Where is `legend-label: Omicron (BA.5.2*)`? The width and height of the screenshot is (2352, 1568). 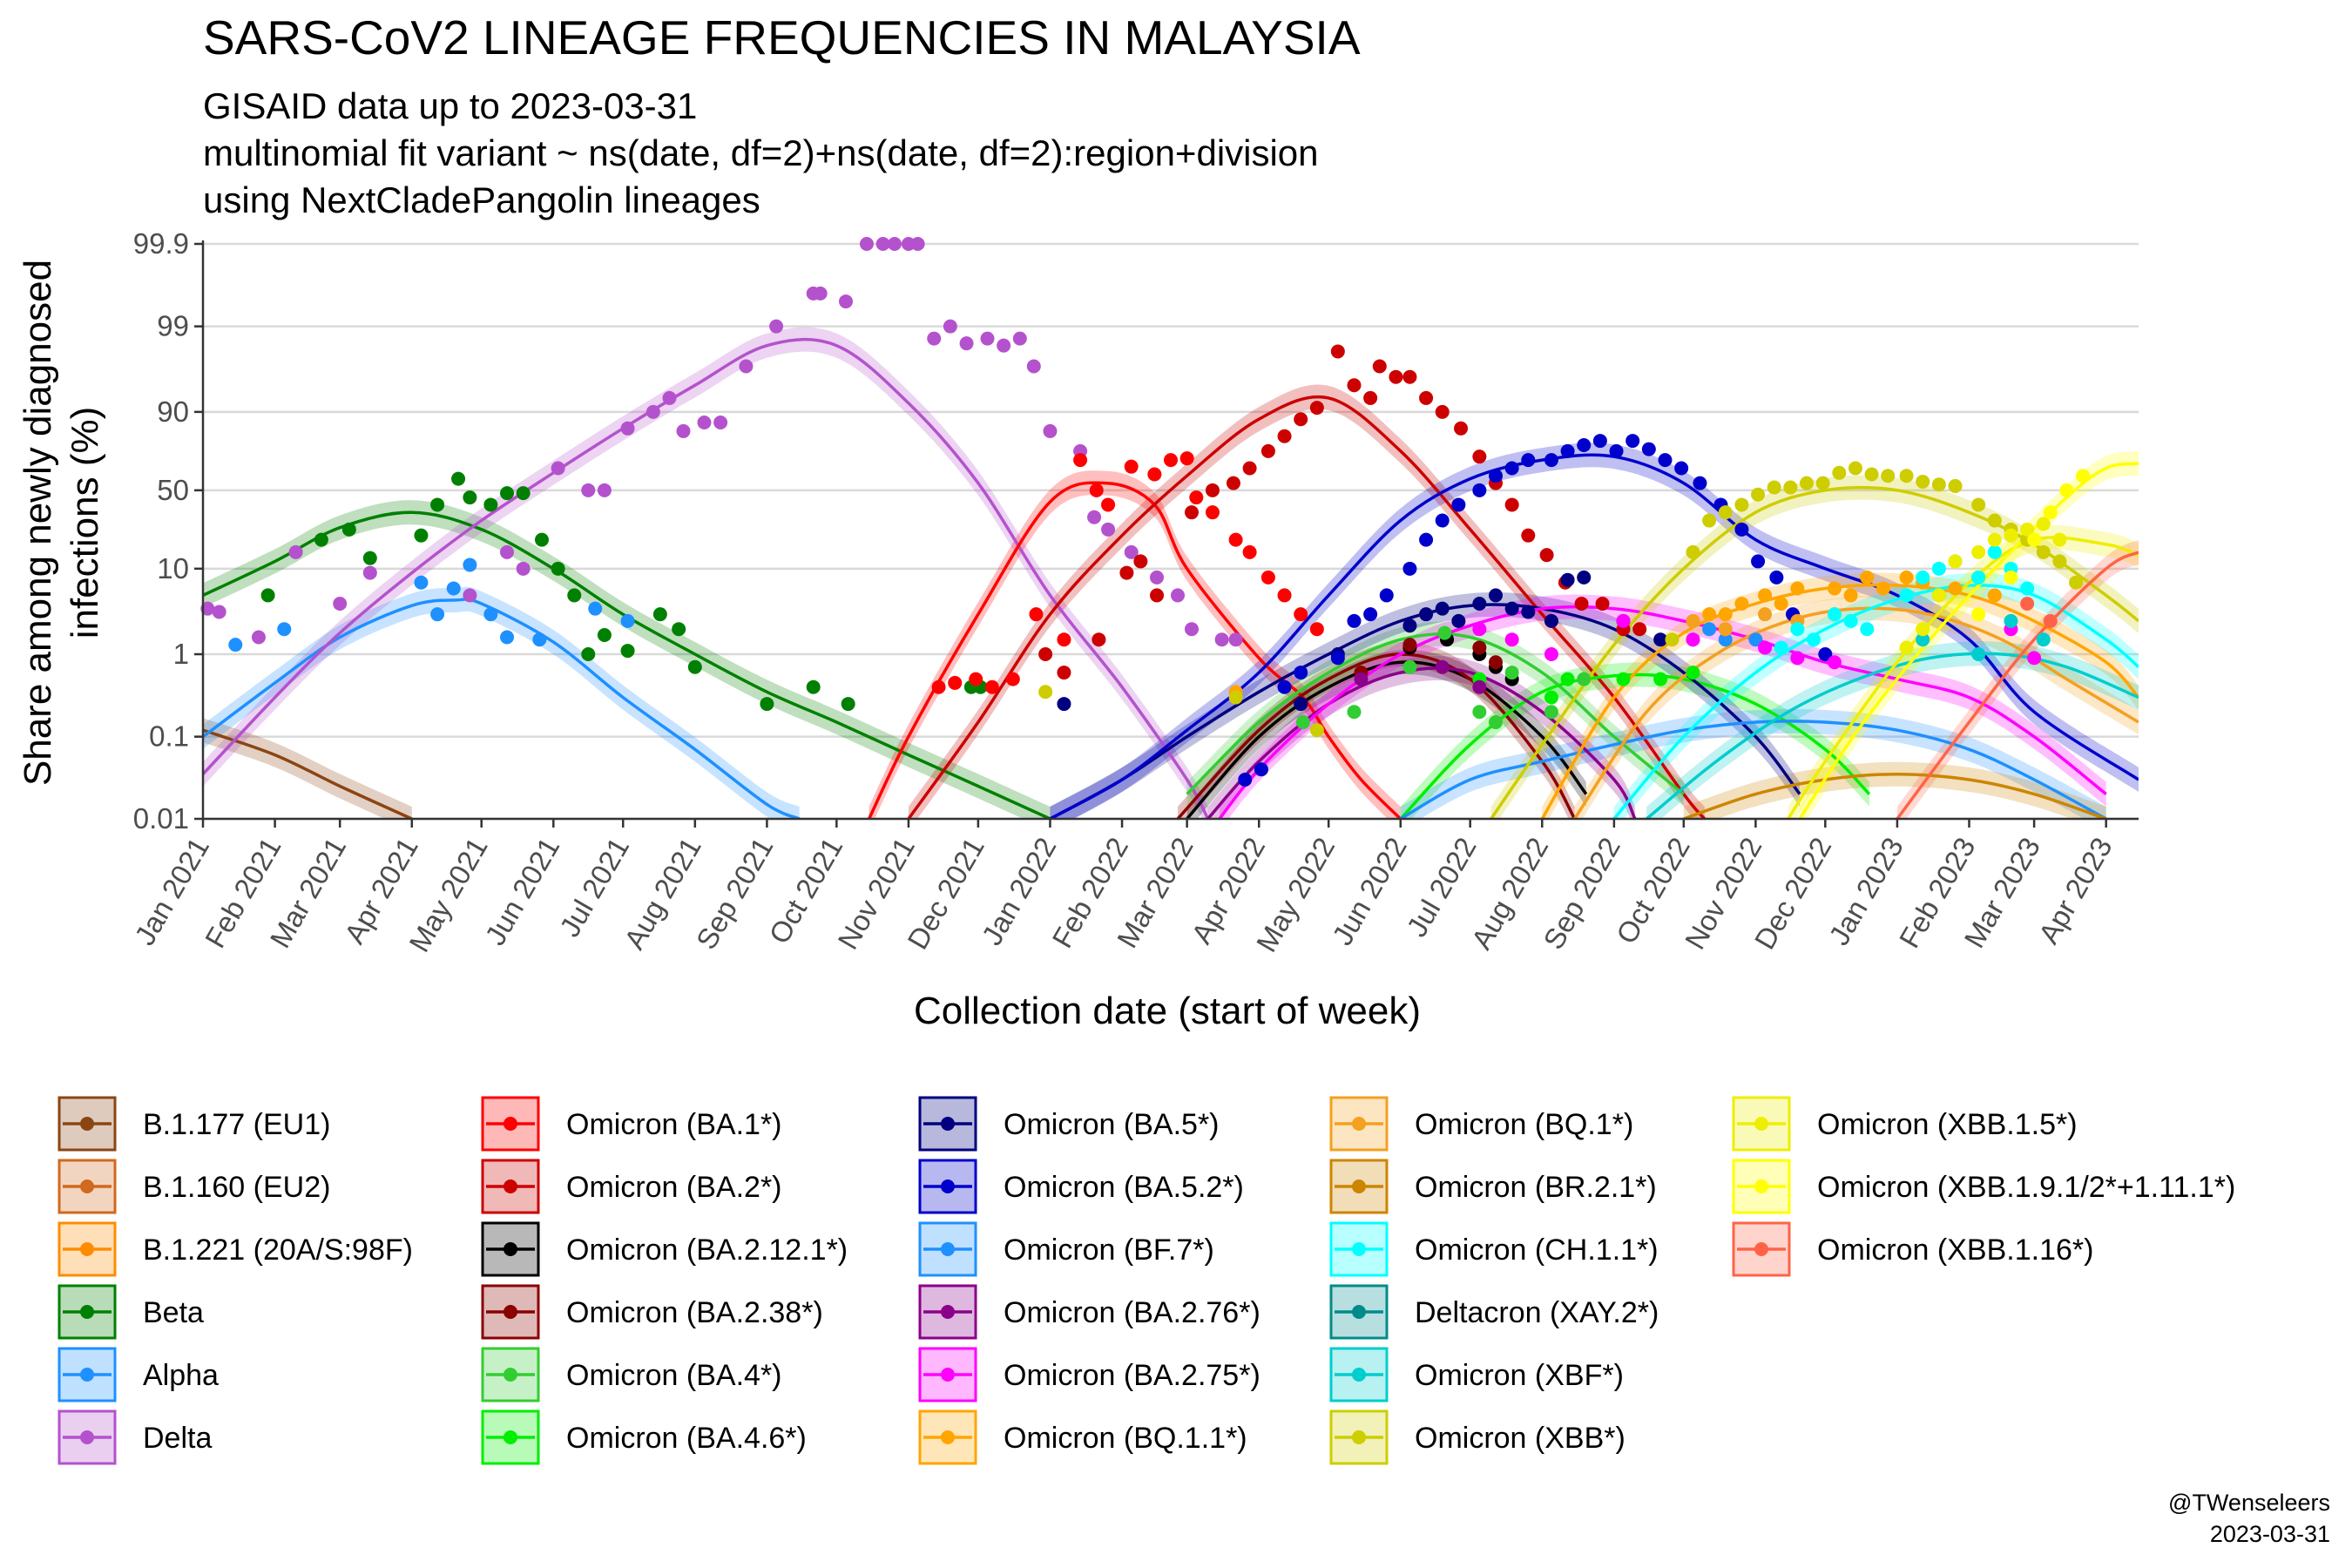 legend-label: Omicron (BA.5.2*) is located at coordinates (1124, 1187).